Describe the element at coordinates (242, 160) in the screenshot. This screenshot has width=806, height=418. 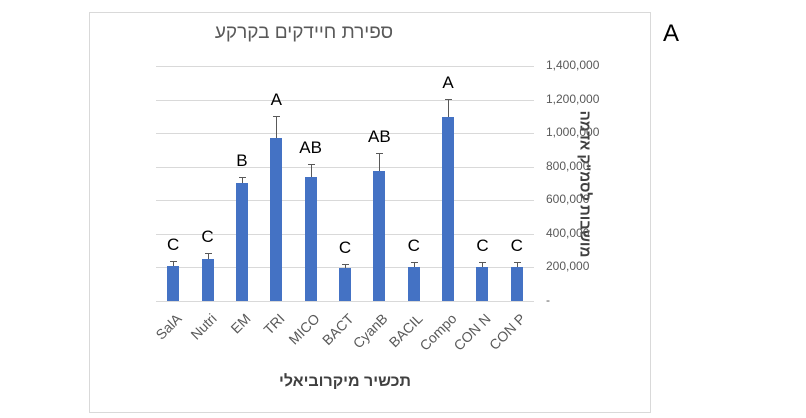
I see `significance-letter: B` at that location.